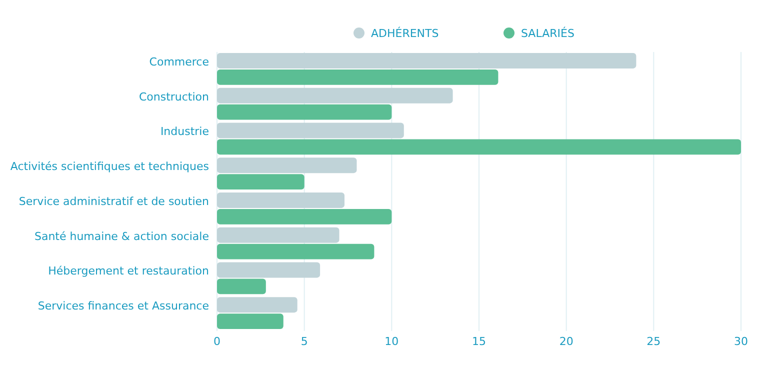 The height and width of the screenshot is (383, 771). What do you see at coordinates (653, 341) in the screenshot?
I see `x-tick-label: 25` at bounding box center [653, 341].